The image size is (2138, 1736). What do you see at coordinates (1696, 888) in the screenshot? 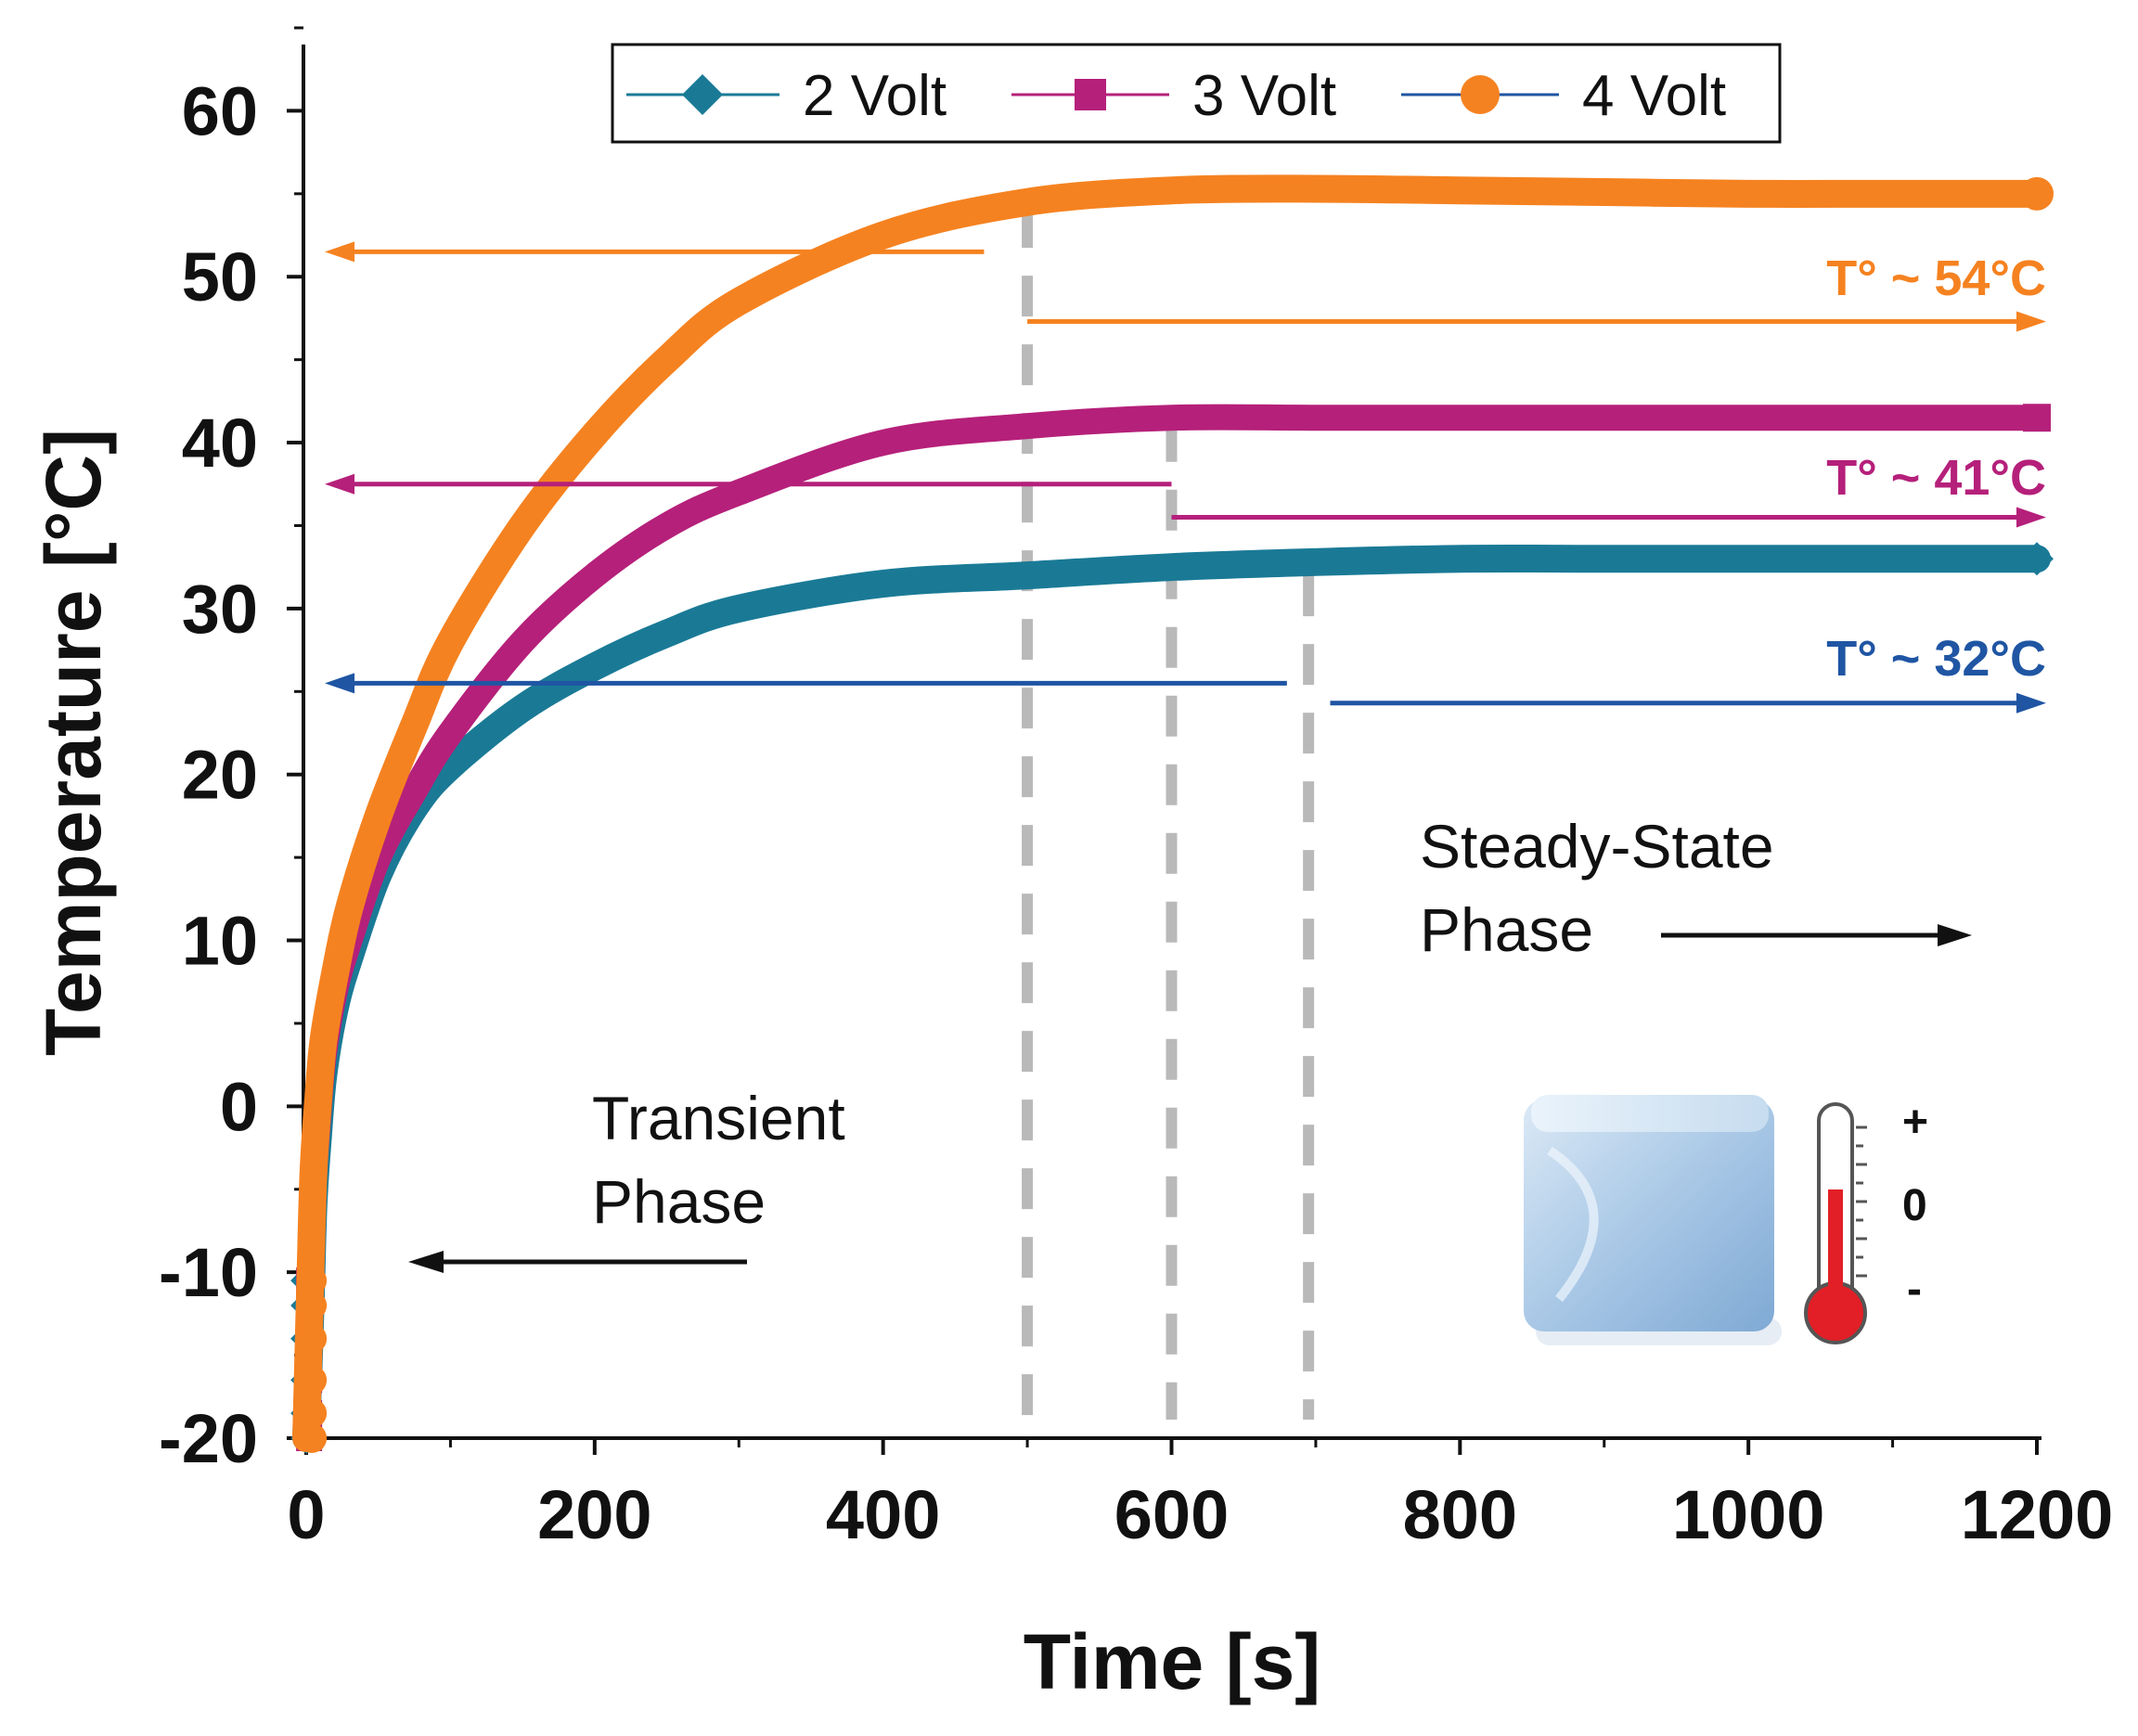
I see `steady-phase-label: Steady-State Phase` at bounding box center [1696, 888].